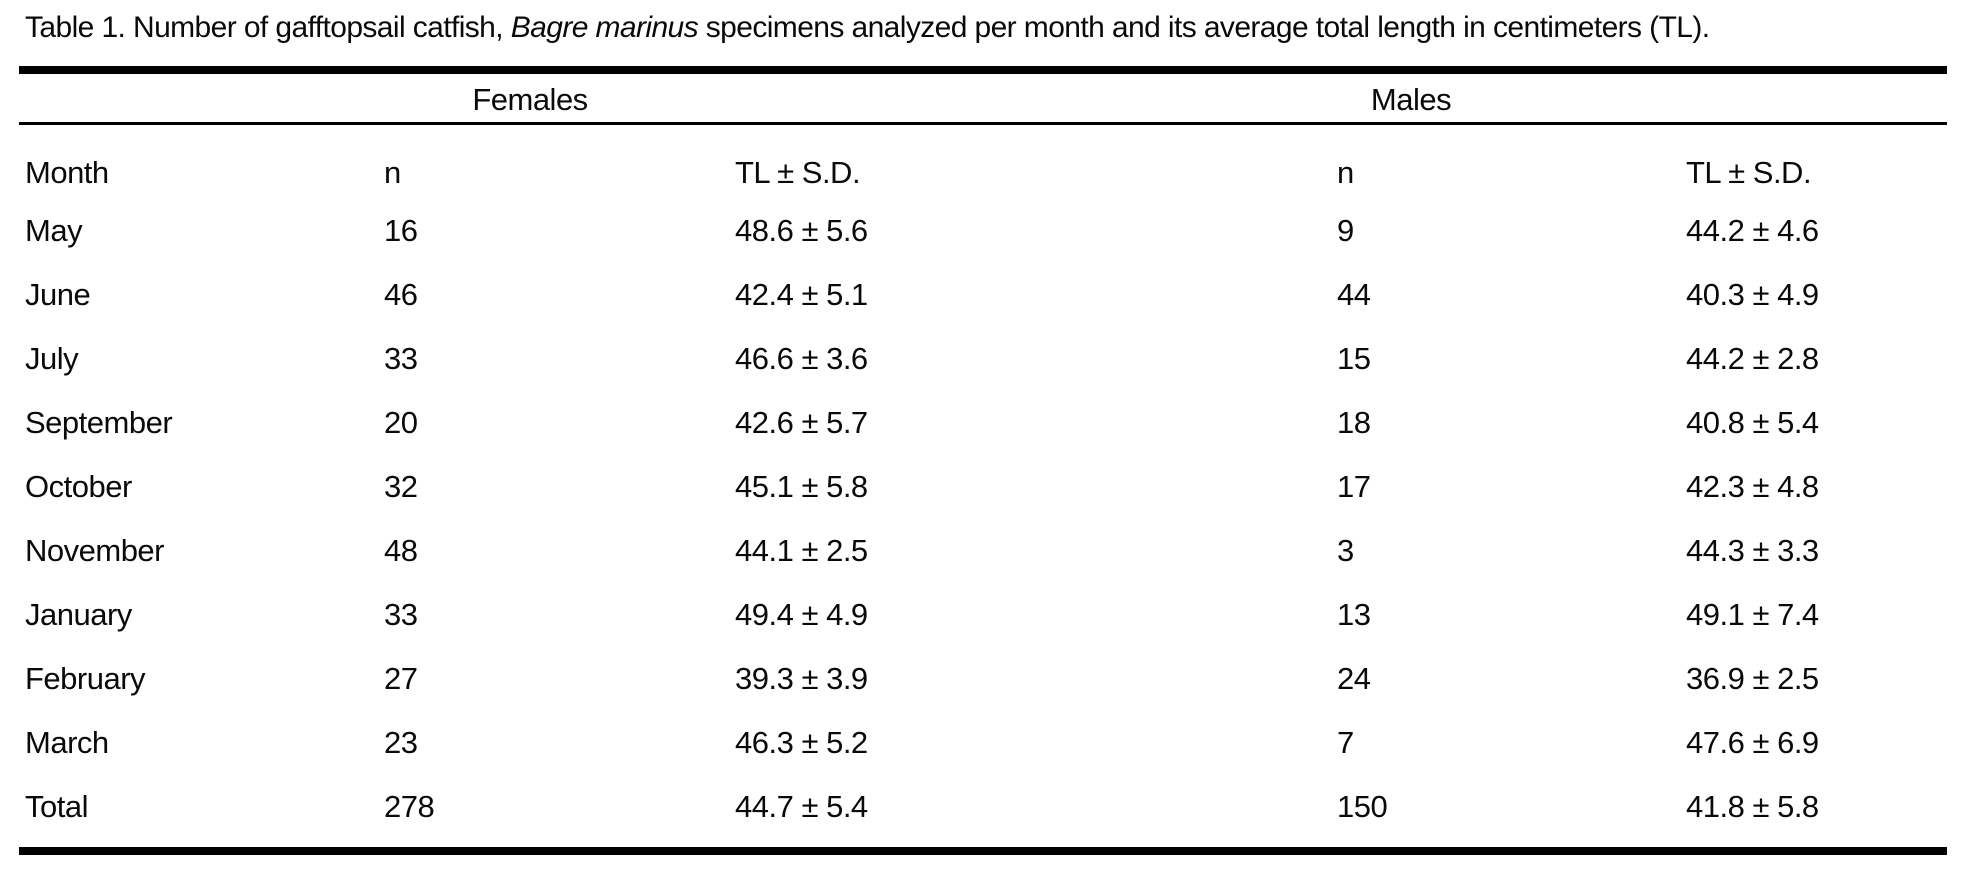  What do you see at coordinates (85, 678) in the screenshot?
I see `cell-month: February` at bounding box center [85, 678].